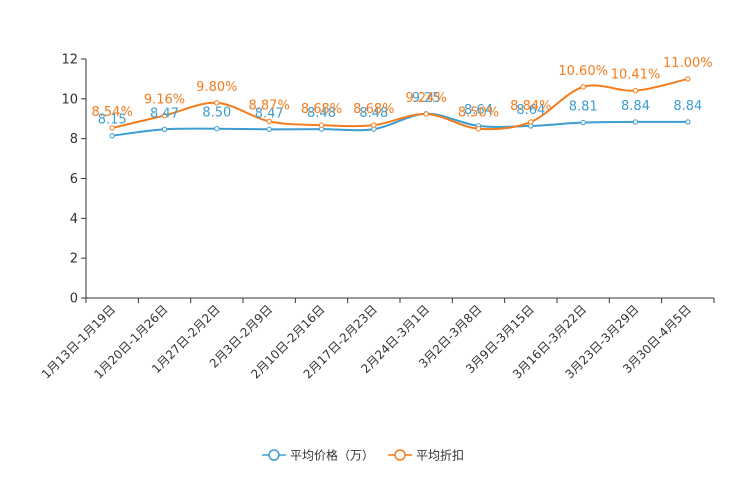  I want to click on legend-item-2: 平均折扣, so click(426, 455).